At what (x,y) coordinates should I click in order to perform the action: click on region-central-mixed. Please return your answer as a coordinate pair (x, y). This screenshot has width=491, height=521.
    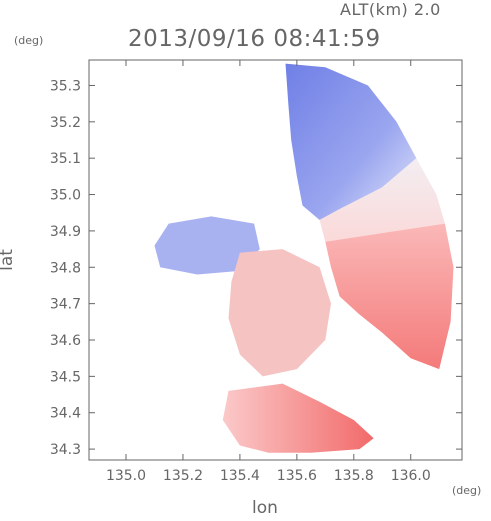
    Looking at the image, I should click on (279, 313).